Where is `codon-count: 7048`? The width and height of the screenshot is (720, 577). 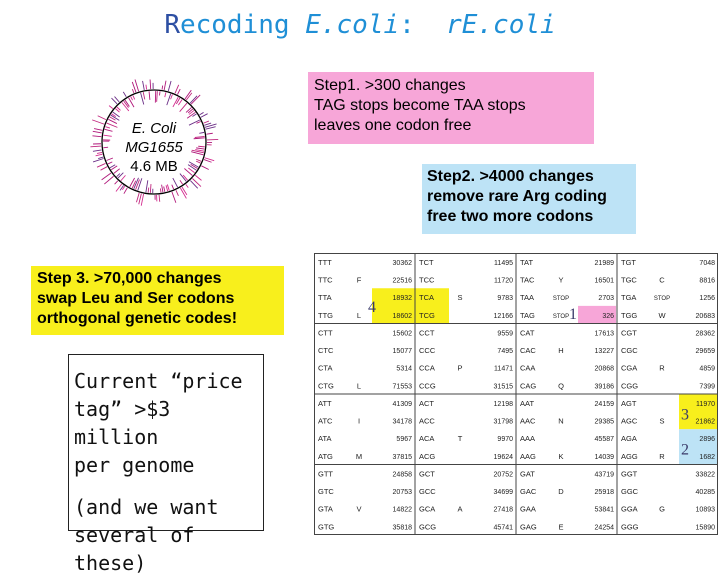 codon-count: 7048 is located at coordinates (707, 263).